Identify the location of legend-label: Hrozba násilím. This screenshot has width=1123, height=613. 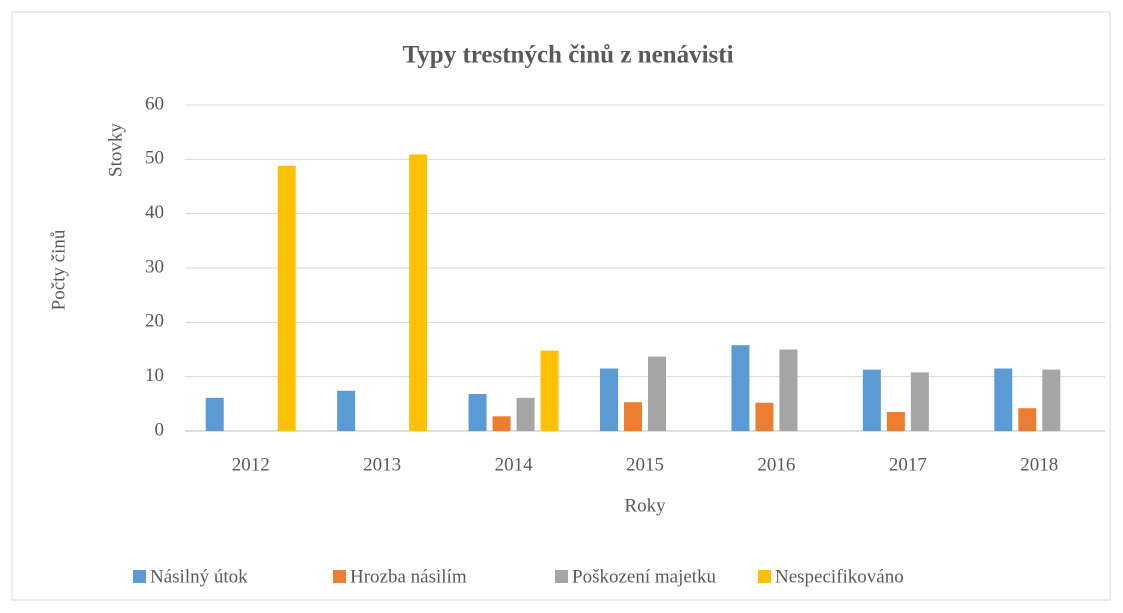
(408, 576).